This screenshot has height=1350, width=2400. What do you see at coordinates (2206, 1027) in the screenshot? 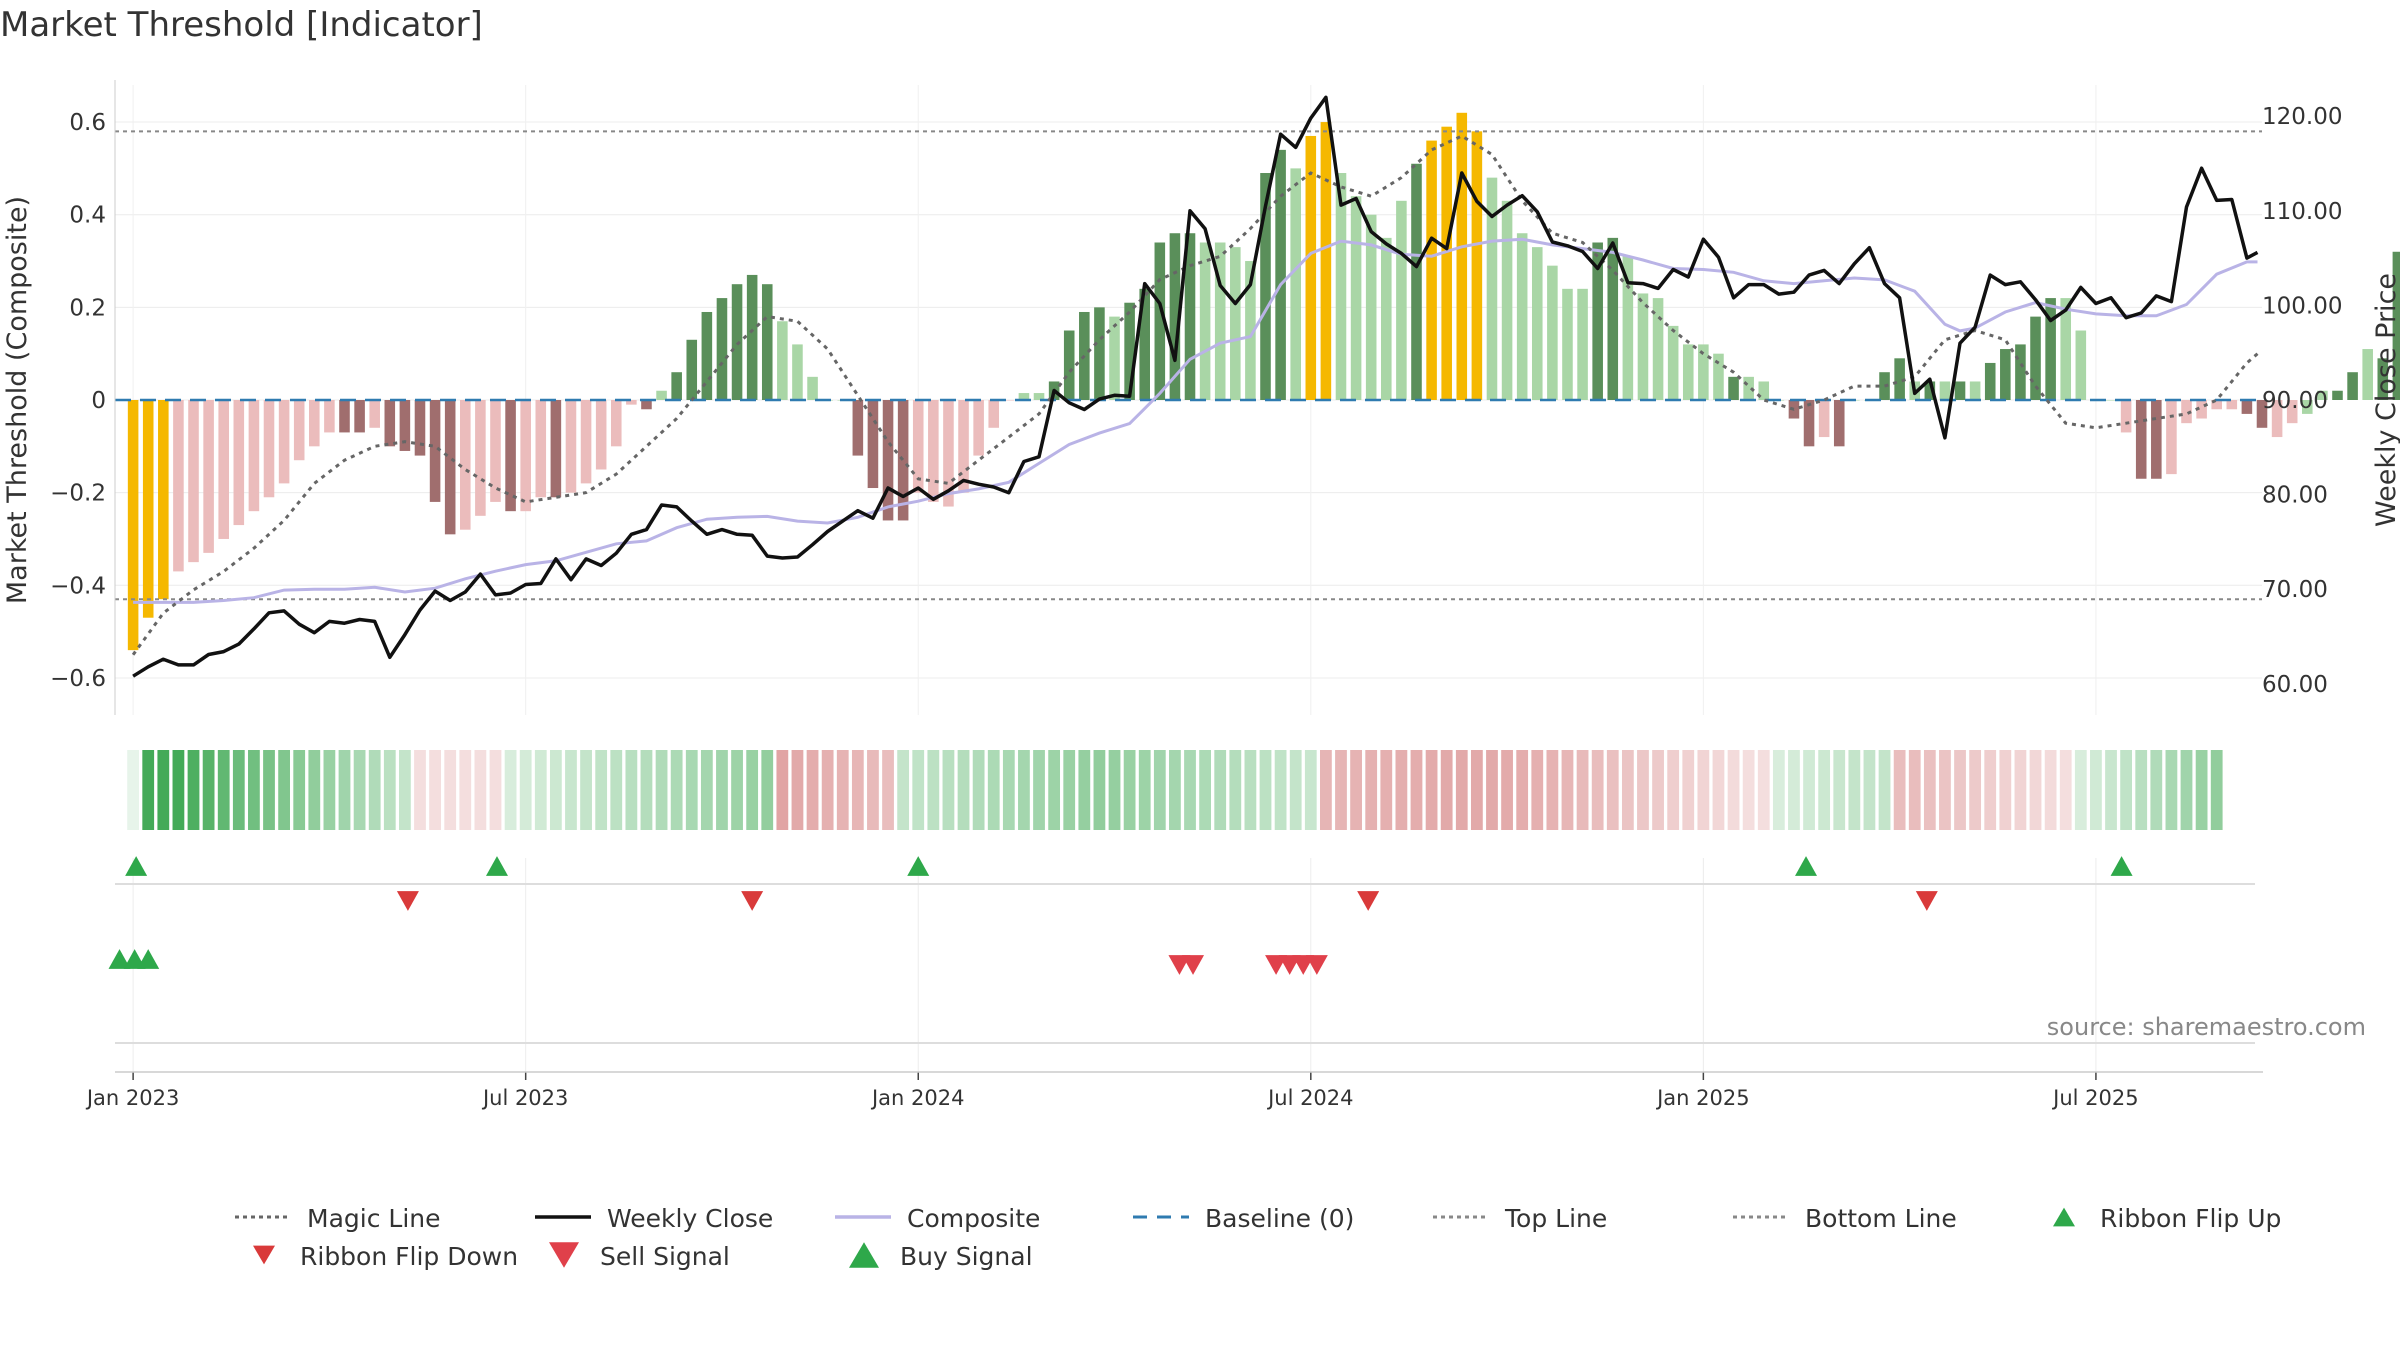
I see `source-text: source: sharemaestro.com` at bounding box center [2206, 1027].